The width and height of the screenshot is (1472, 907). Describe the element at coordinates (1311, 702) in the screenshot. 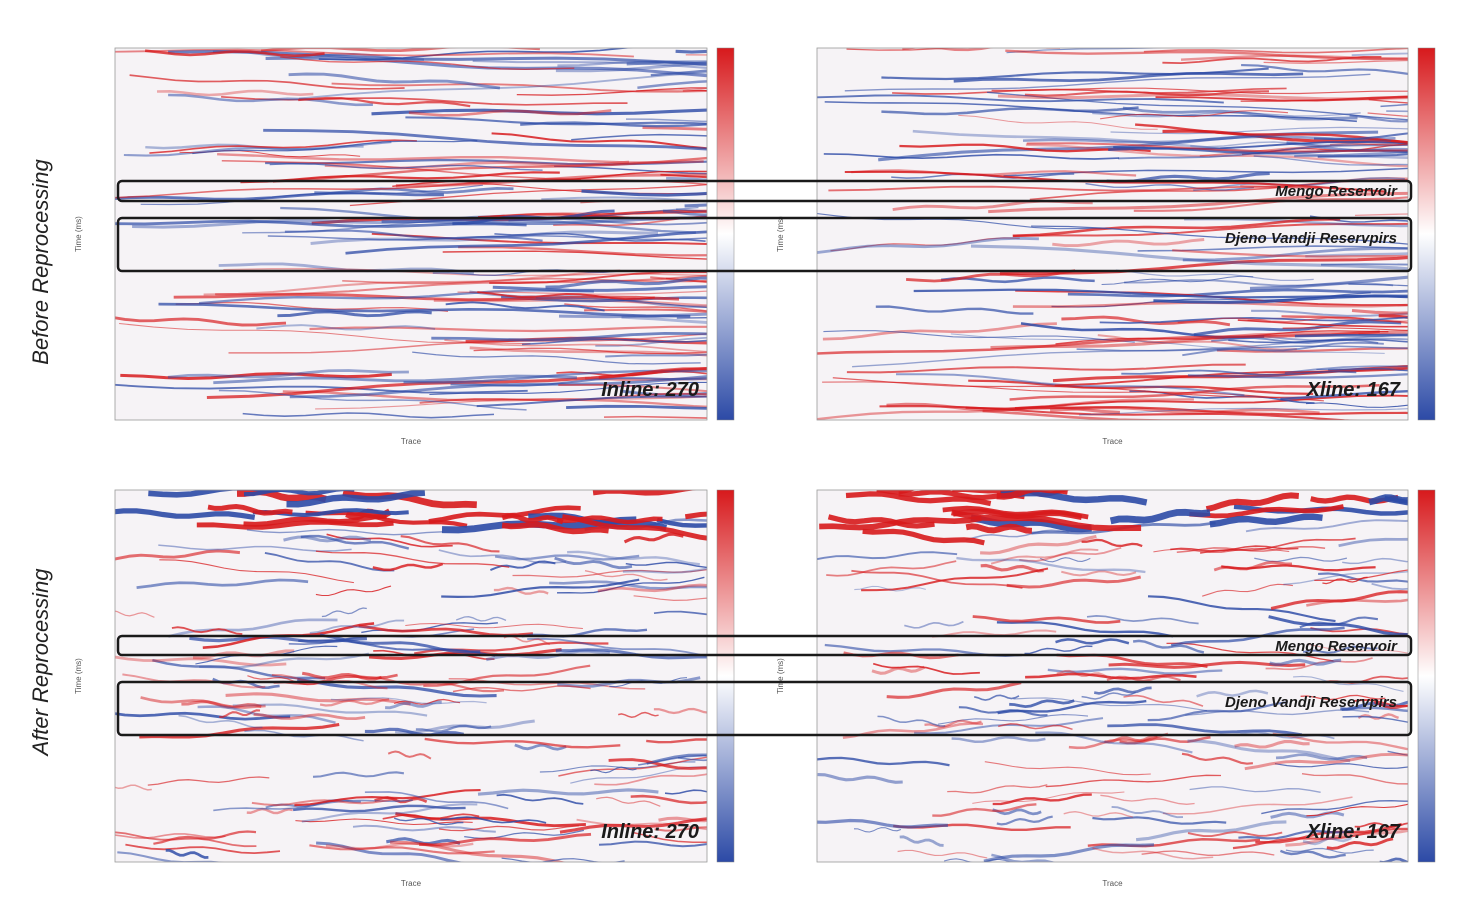

I see `reservoir-label: Djeno Vandji Reservpirs` at that location.